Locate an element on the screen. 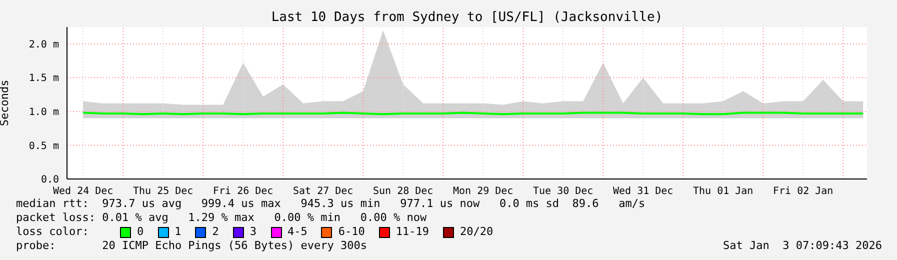 The height and width of the screenshot is (260, 897). x-tick-label: Sun 28 Dec is located at coordinates (403, 192).